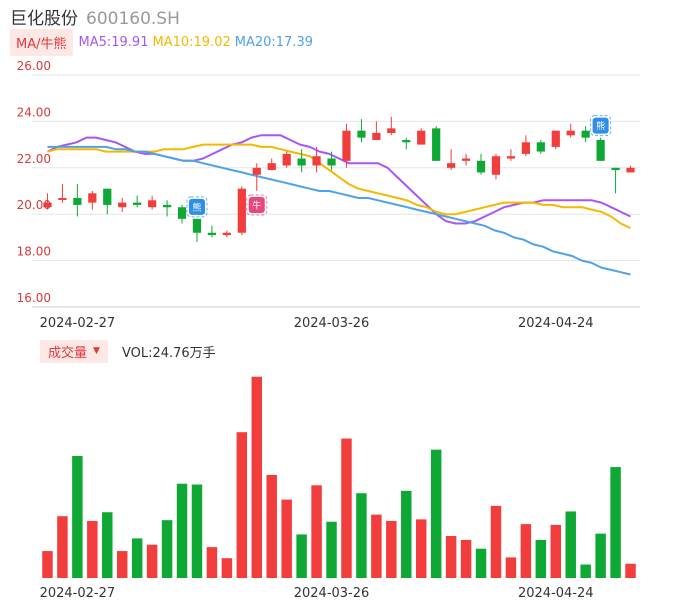 The image size is (686, 606). What do you see at coordinates (78, 593) in the screenshot?
I see `x-tick-label: 2024-02-27` at bounding box center [78, 593].